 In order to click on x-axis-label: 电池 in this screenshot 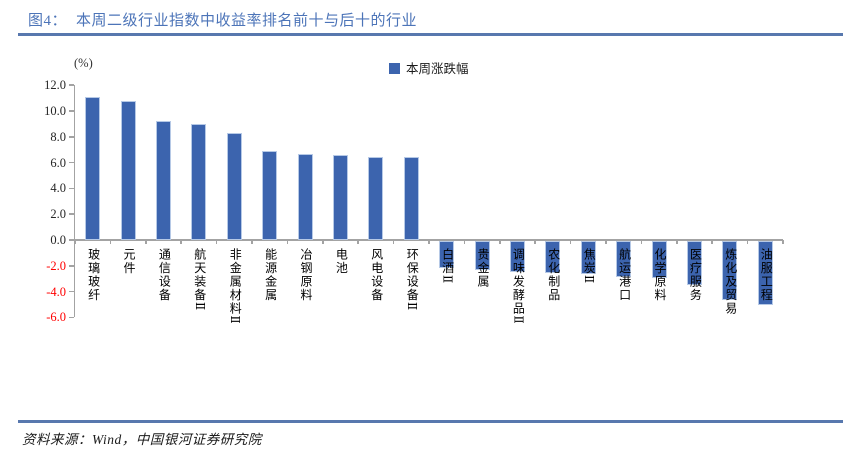, I will do `click(341, 261)`.